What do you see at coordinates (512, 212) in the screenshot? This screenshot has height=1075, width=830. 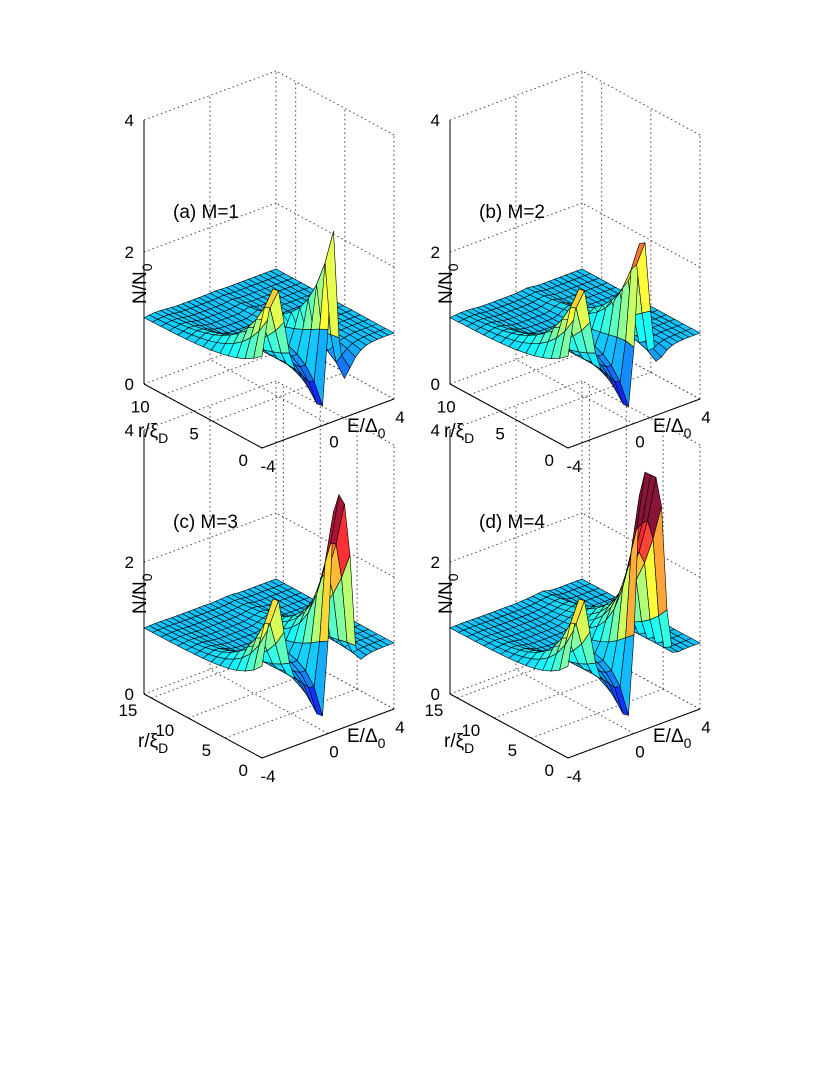 I see `panel-title: (b) M=2` at bounding box center [512, 212].